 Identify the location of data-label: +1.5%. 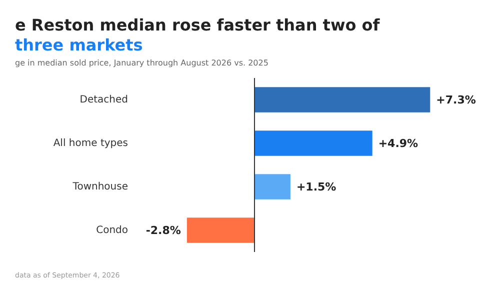
(316, 187).